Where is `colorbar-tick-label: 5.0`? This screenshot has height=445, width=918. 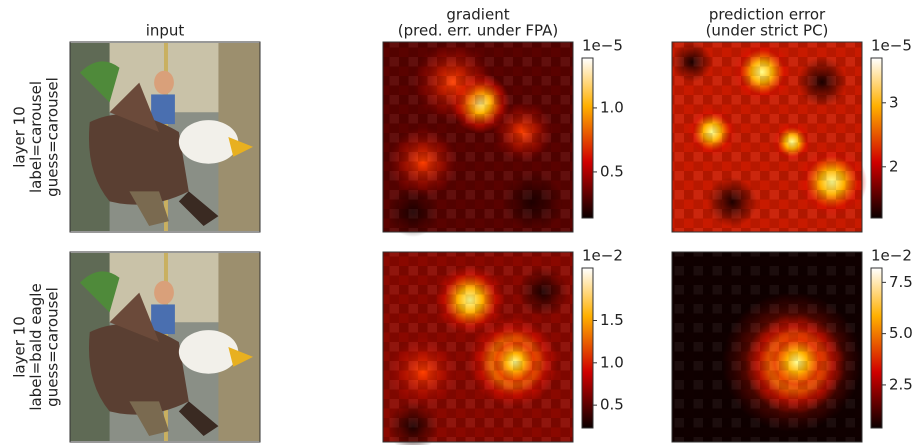
colorbar-tick-label: 5.0 is located at coordinates (901, 333).